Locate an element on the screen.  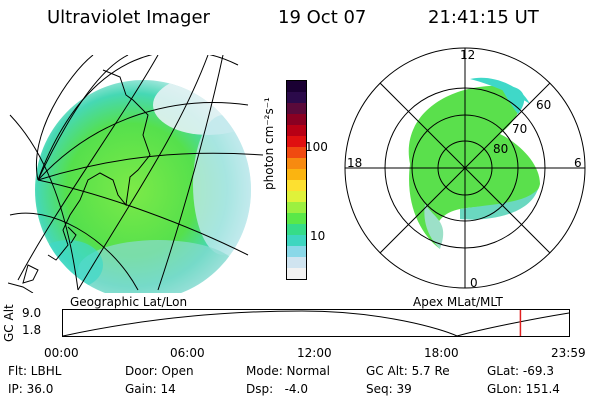
colorbar-tick-10: 10 is located at coordinates (318, 236).